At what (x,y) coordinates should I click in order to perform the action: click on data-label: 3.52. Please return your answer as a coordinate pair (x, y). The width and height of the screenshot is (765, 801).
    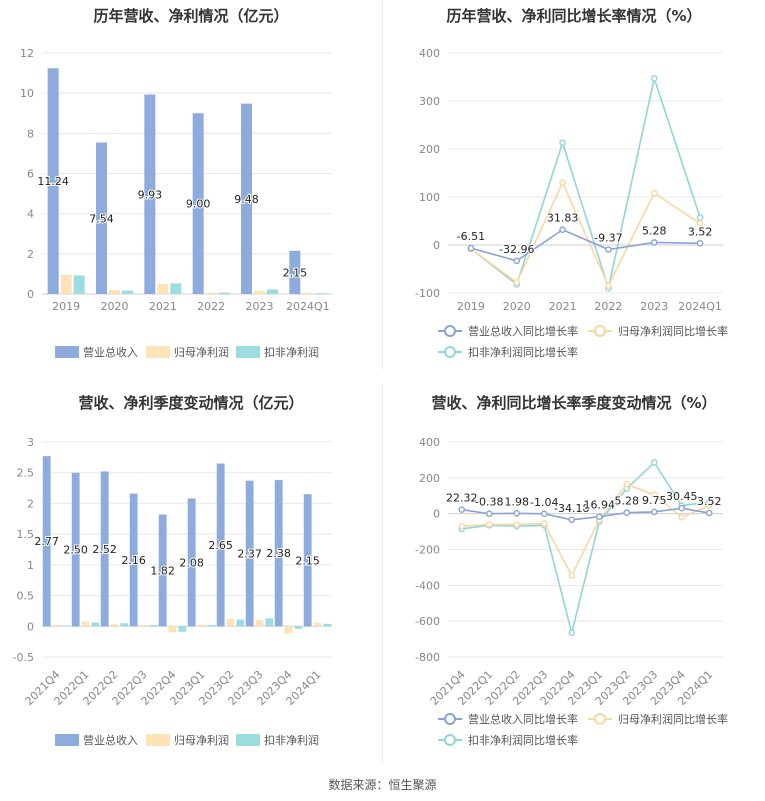
    Looking at the image, I should click on (700, 231).